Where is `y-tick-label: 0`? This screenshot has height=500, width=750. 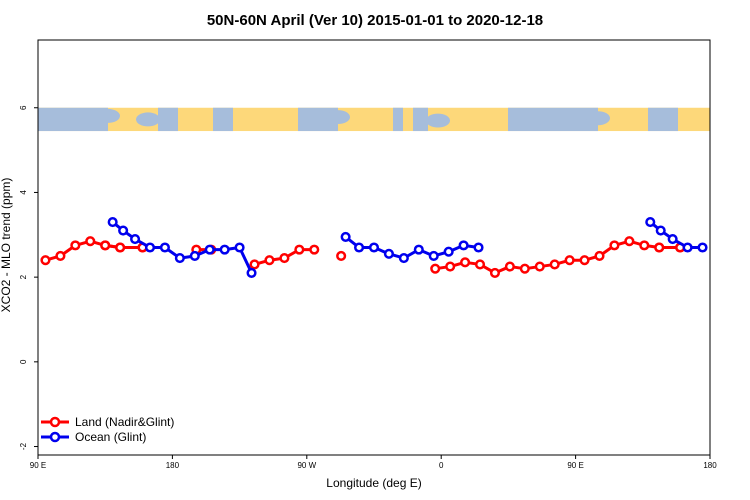 y-tick-label: 0 is located at coordinates (23, 361).